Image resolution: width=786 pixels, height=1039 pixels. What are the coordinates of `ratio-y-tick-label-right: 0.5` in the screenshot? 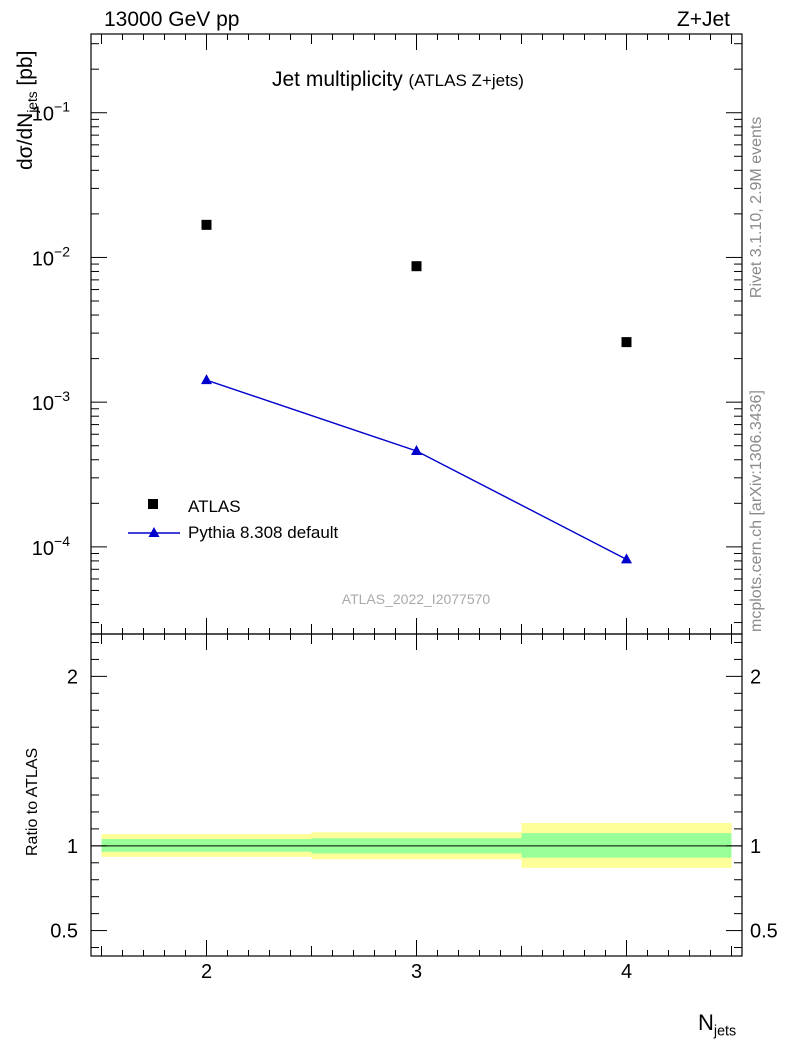 It's located at (764, 932).